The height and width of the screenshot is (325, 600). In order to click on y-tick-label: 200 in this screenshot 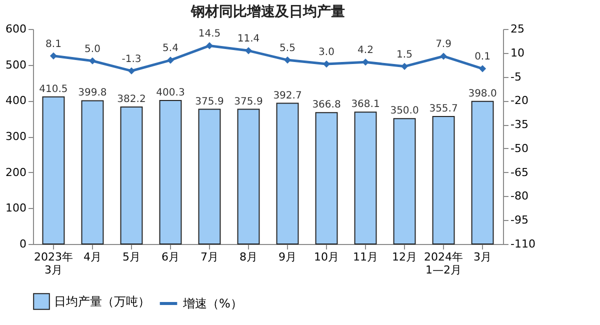, I will do `click(16, 172)`.